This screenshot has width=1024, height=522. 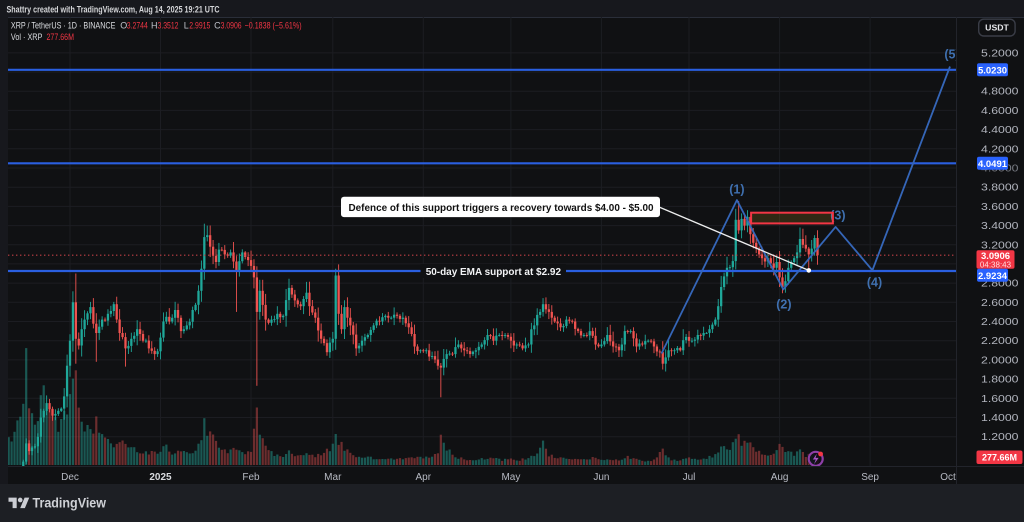 I want to click on svg-text: 4.2000, so click(x=1000, y=149).